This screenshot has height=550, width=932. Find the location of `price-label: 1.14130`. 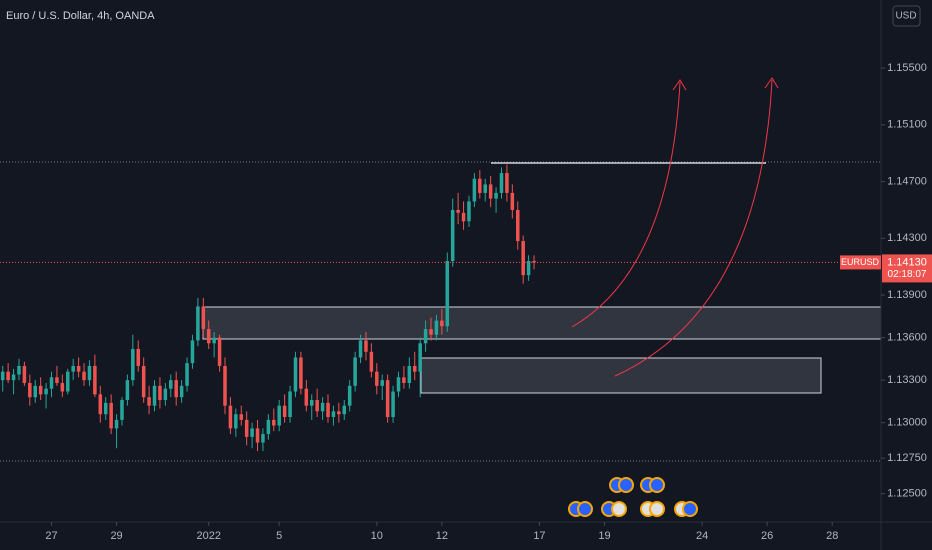

price-label: 1.14130 is located at coordinates (907, 262).